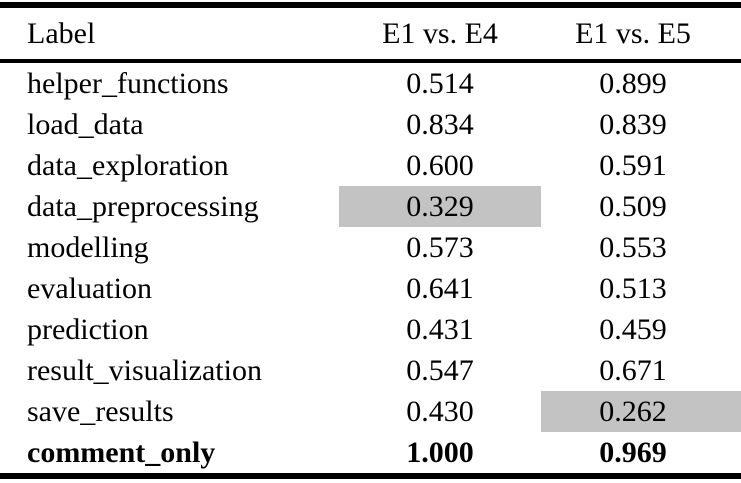  I want to click on row-label: load_data, so click(85, 124).